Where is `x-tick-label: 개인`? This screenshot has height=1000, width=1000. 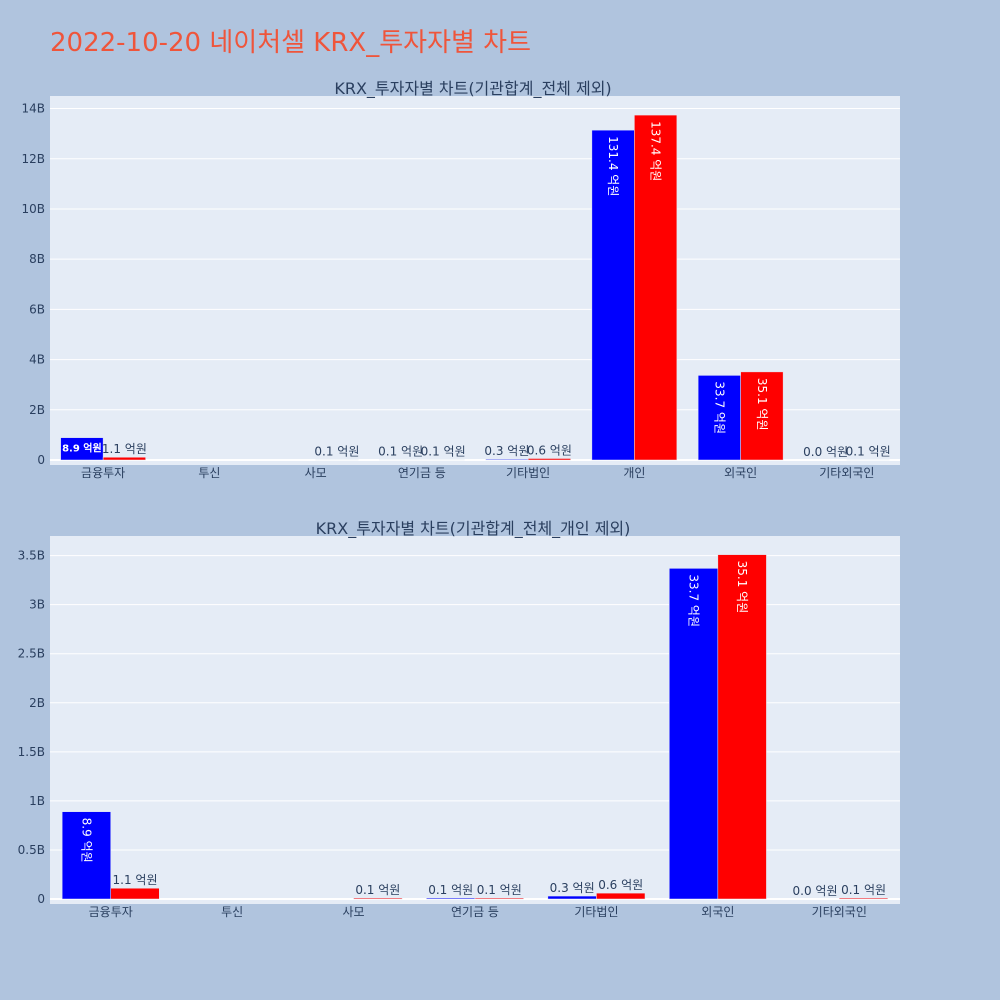 x-tick-label: 개인 is located at coordinates (634, 473).